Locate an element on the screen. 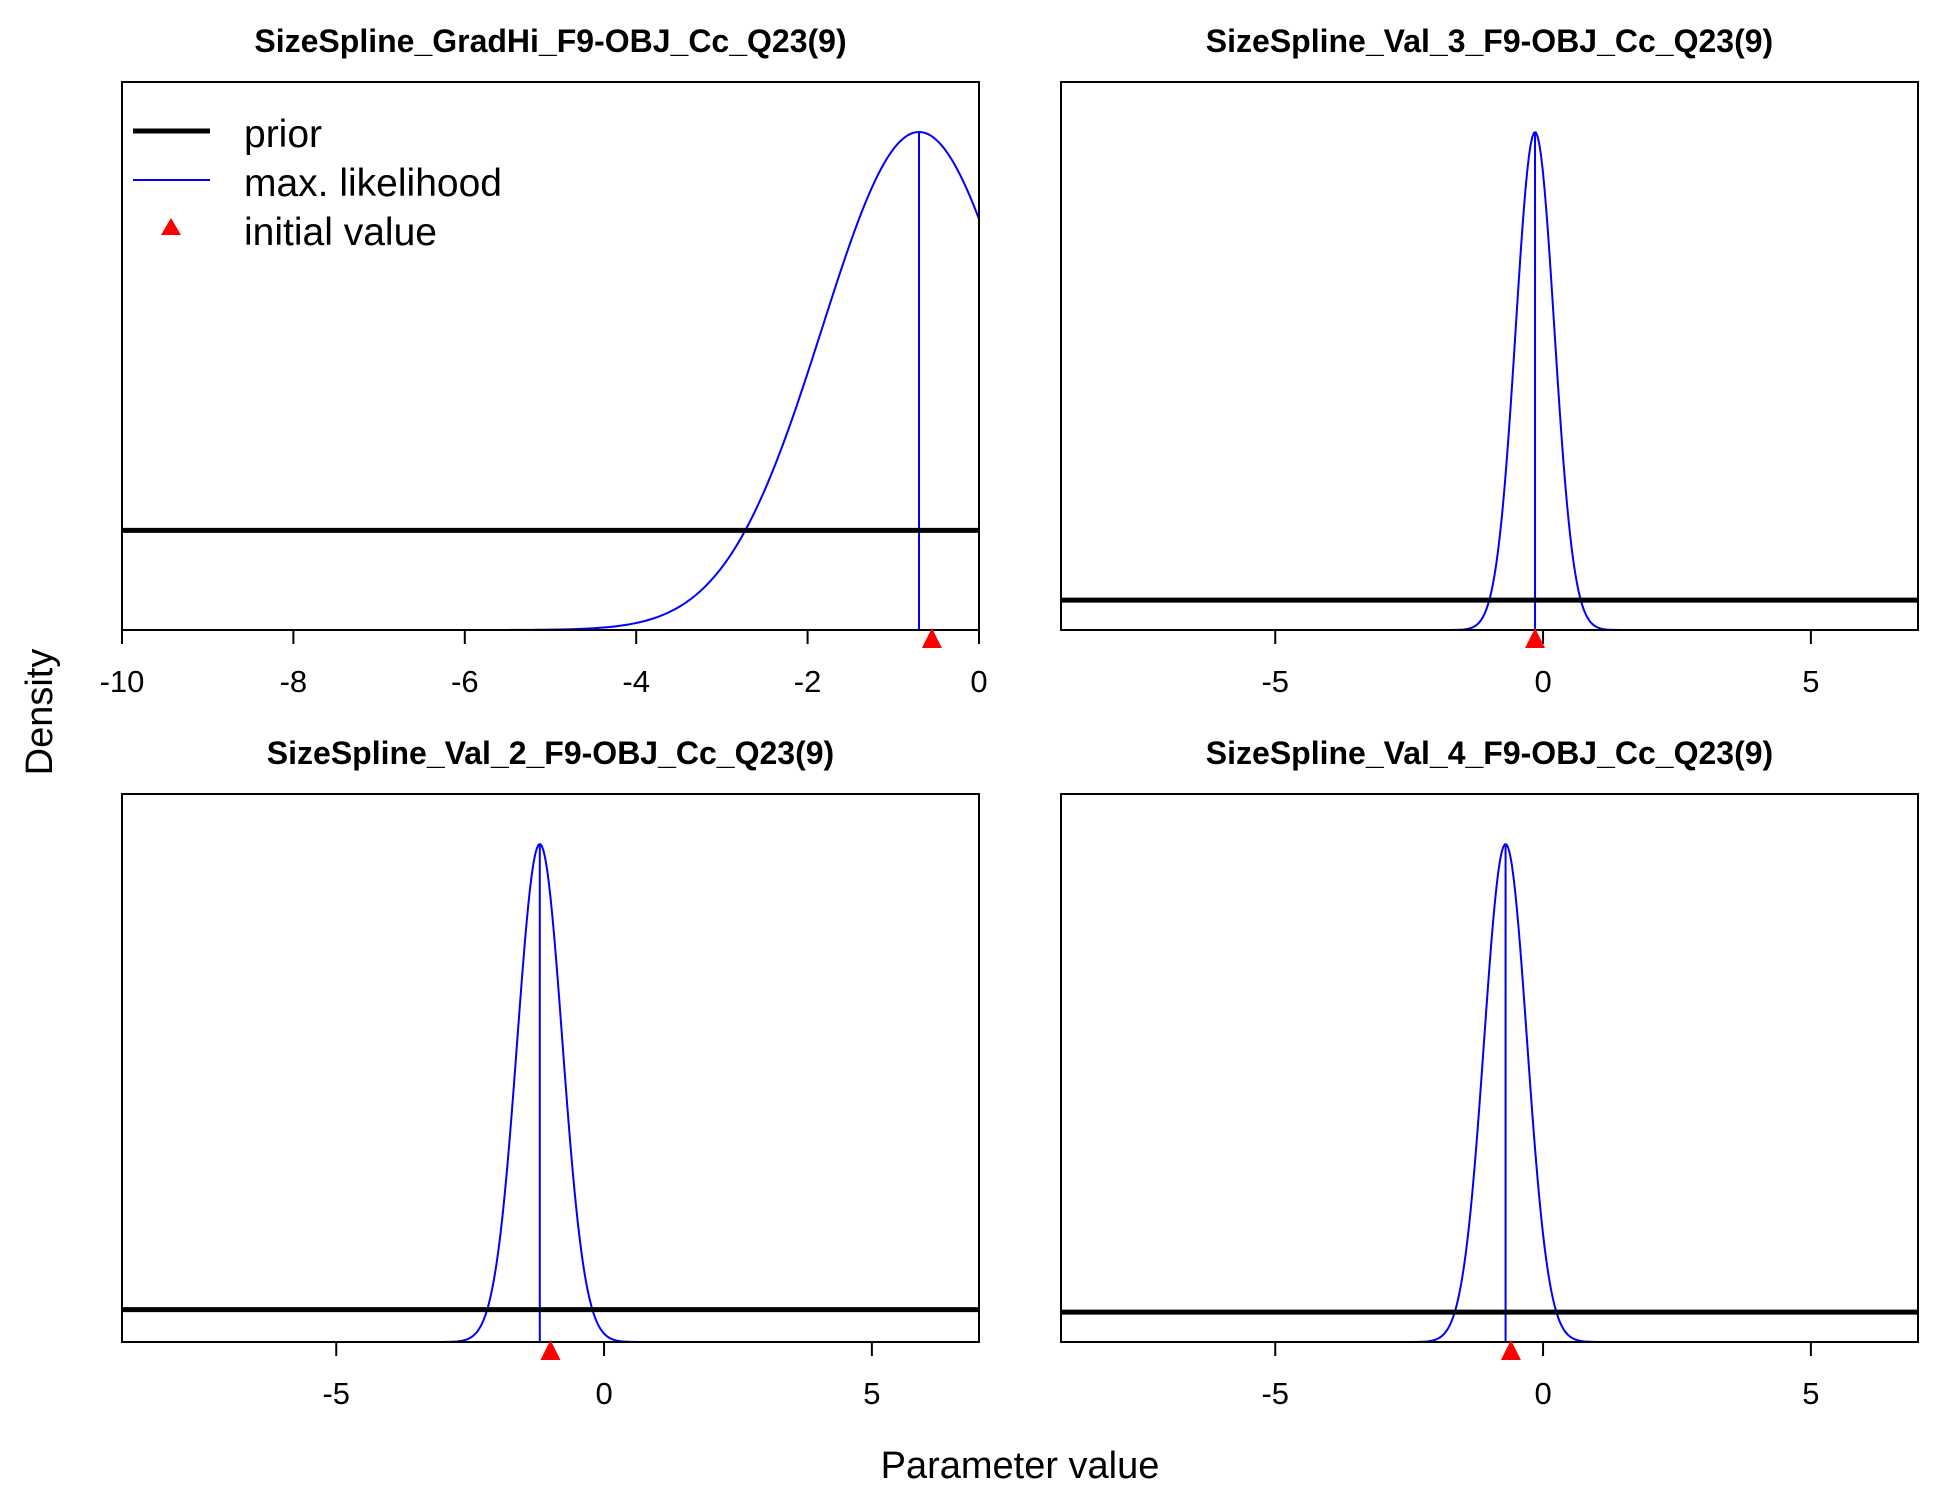 The image size is (1950, 1500). legend: prior max. likelihood initial value is located at coordinates (317, 183).